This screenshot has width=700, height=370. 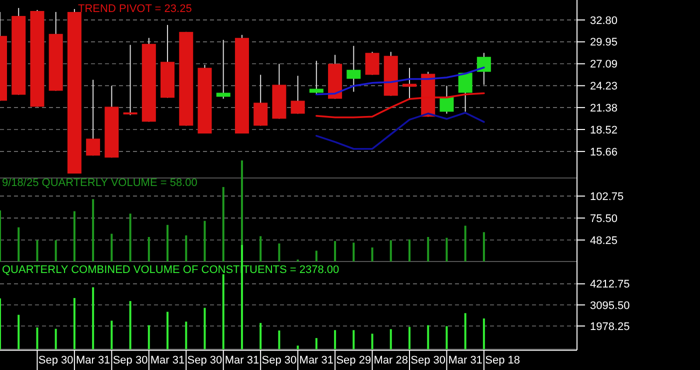 What do you see at coordinates (610, 326) in the screenshot?
I see `y-tick-label: 1978.25` at bounding box center [610, 326].